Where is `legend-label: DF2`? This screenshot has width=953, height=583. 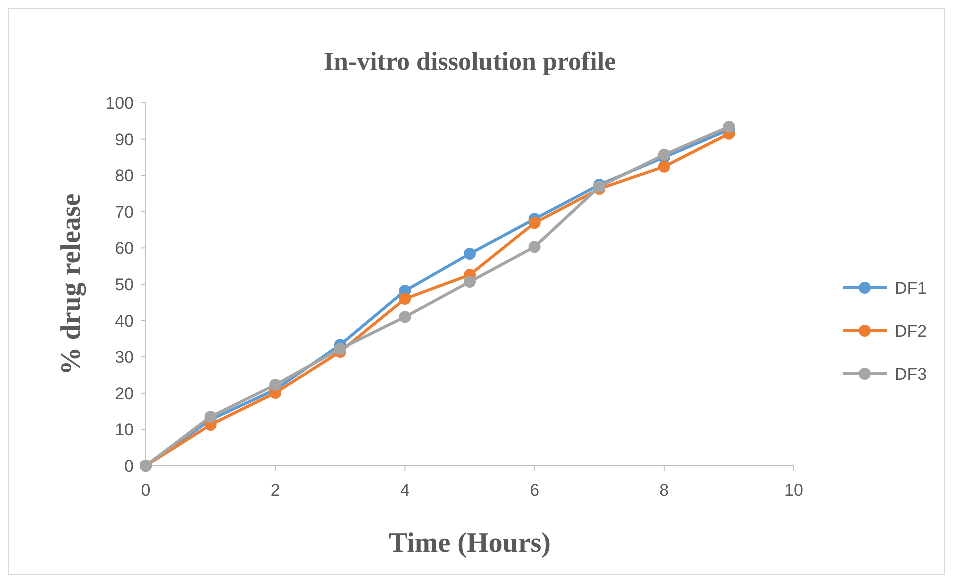 legend-label: DF2 is located at coordinates (911, 331).